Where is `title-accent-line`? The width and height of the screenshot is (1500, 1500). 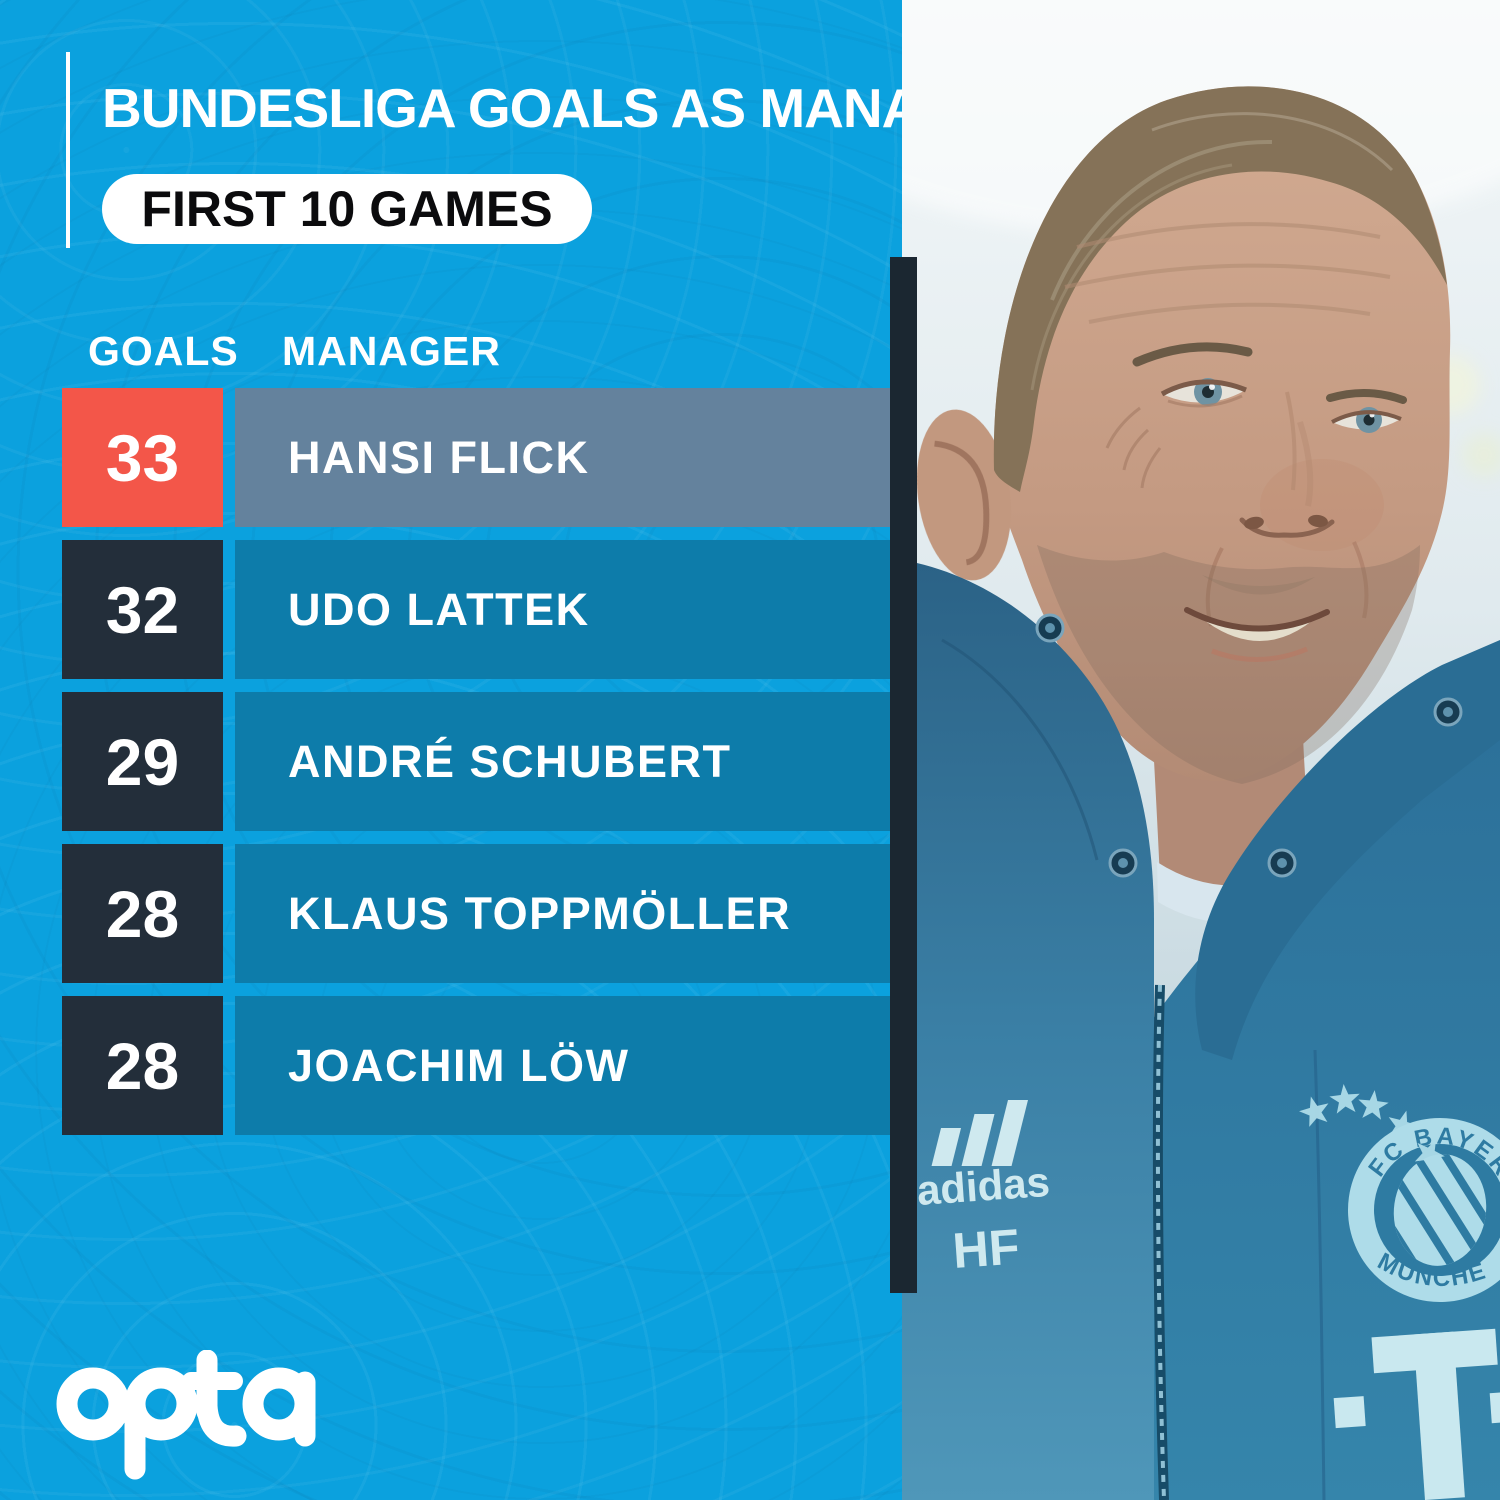 title-accent-line is located at coordinates (68, 150).